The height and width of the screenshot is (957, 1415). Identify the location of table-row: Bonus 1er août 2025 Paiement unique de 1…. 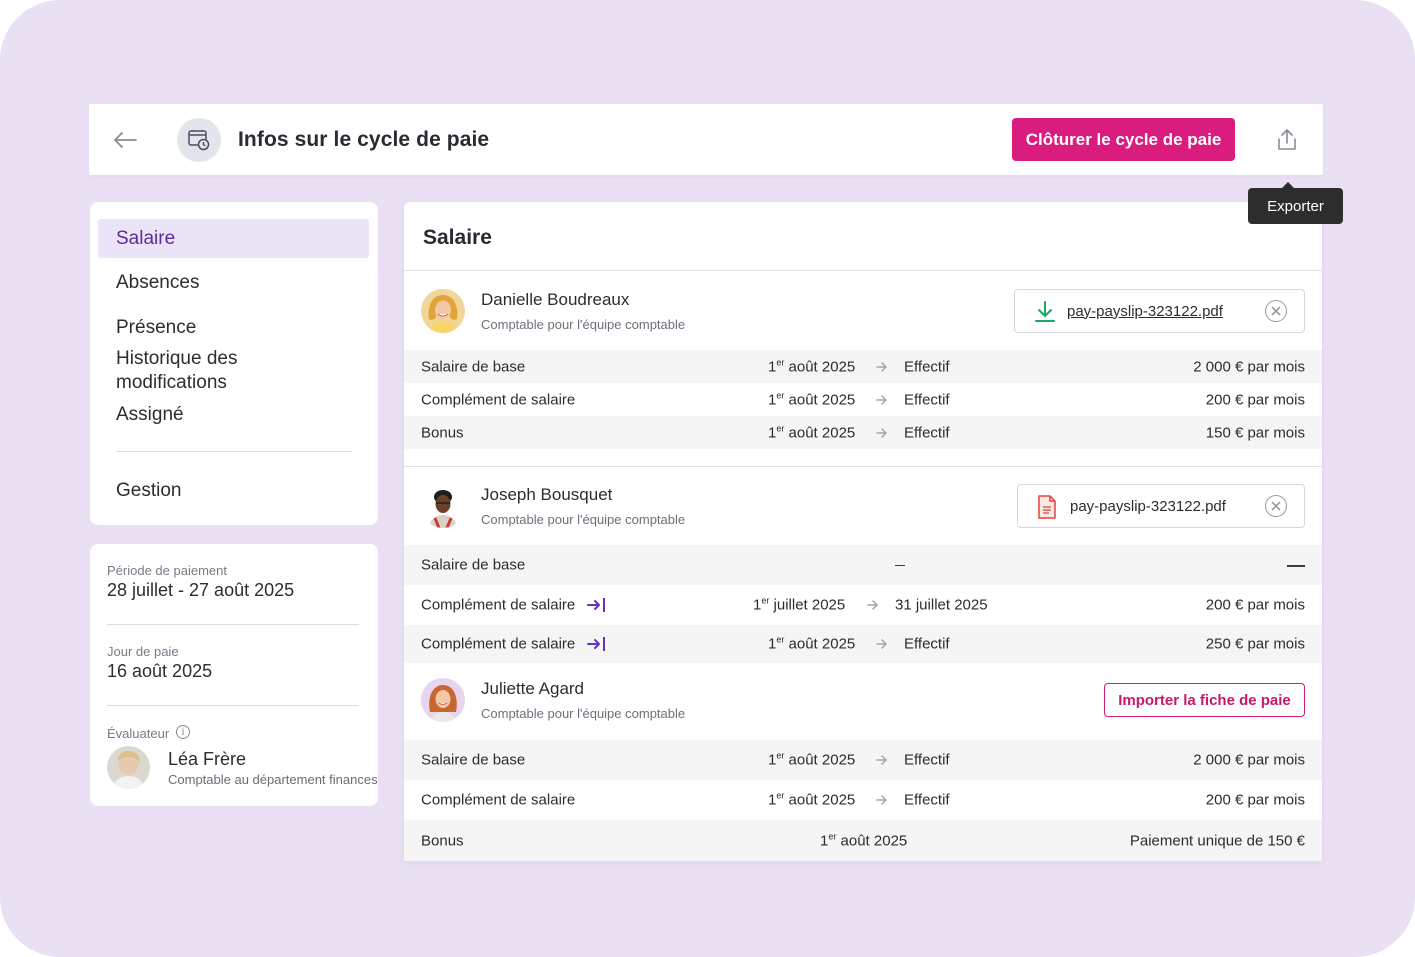
(863, 840).